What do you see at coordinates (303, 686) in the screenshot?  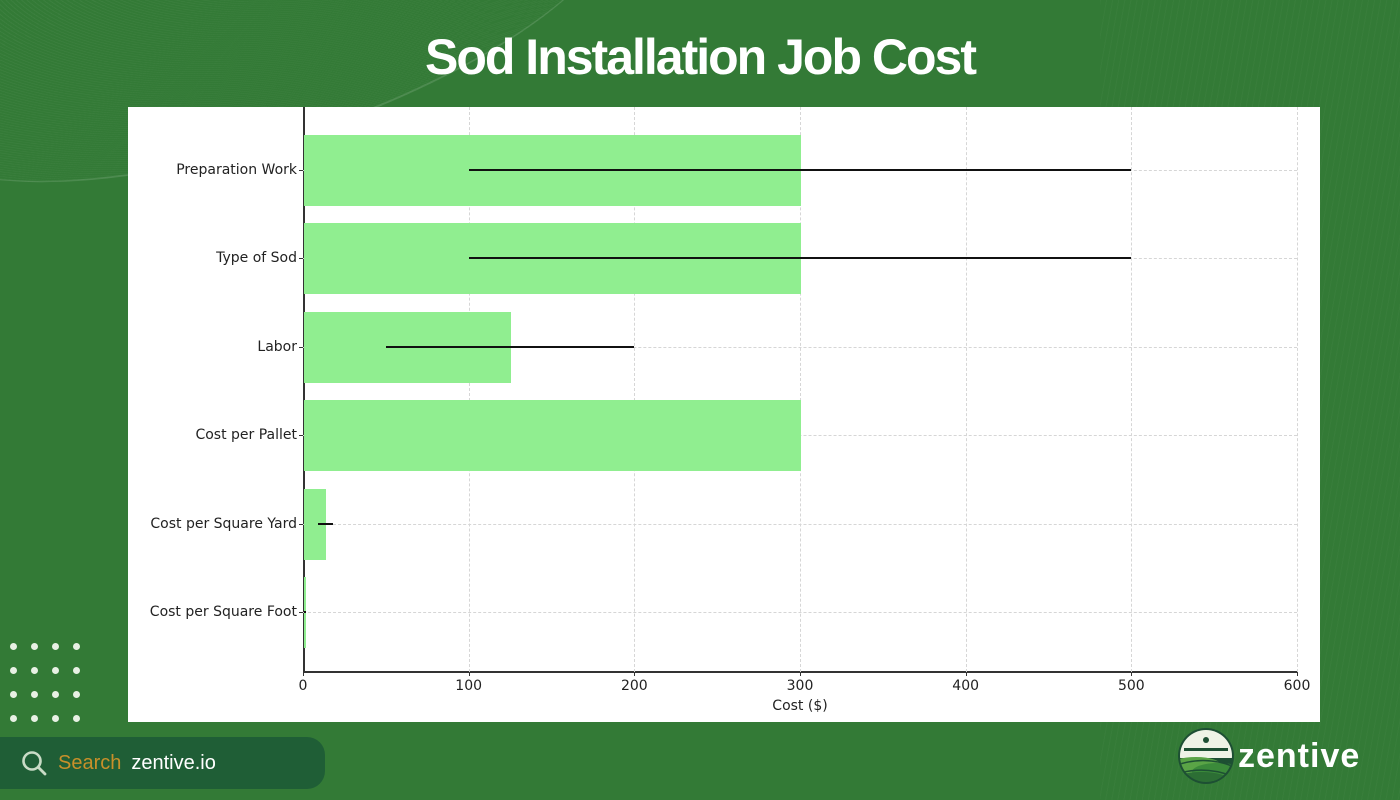 I see `x-tick-label: 0` at bounding box center [303, 686].